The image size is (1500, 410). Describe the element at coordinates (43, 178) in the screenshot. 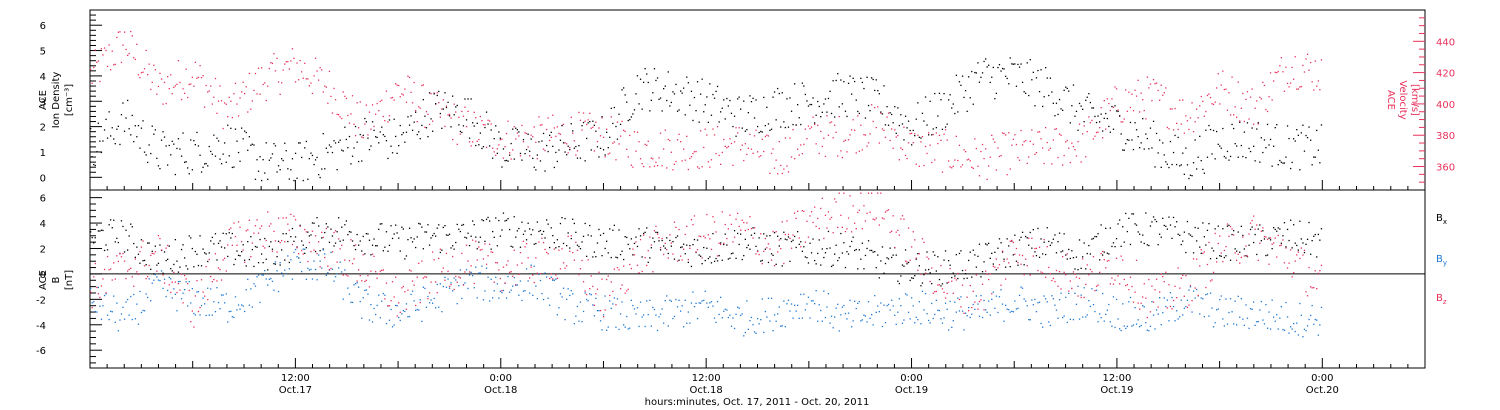

I see `density-tick-label: 0` at that location.